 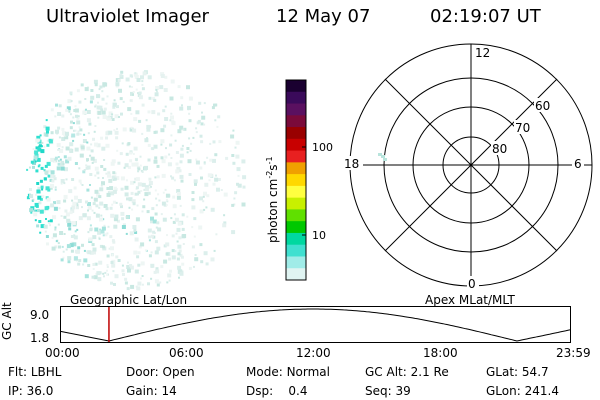 What do you see at coordinates (160, 372) in the screenshot?
I see `door-field: Door: Open` at bounding box center [160, 372].